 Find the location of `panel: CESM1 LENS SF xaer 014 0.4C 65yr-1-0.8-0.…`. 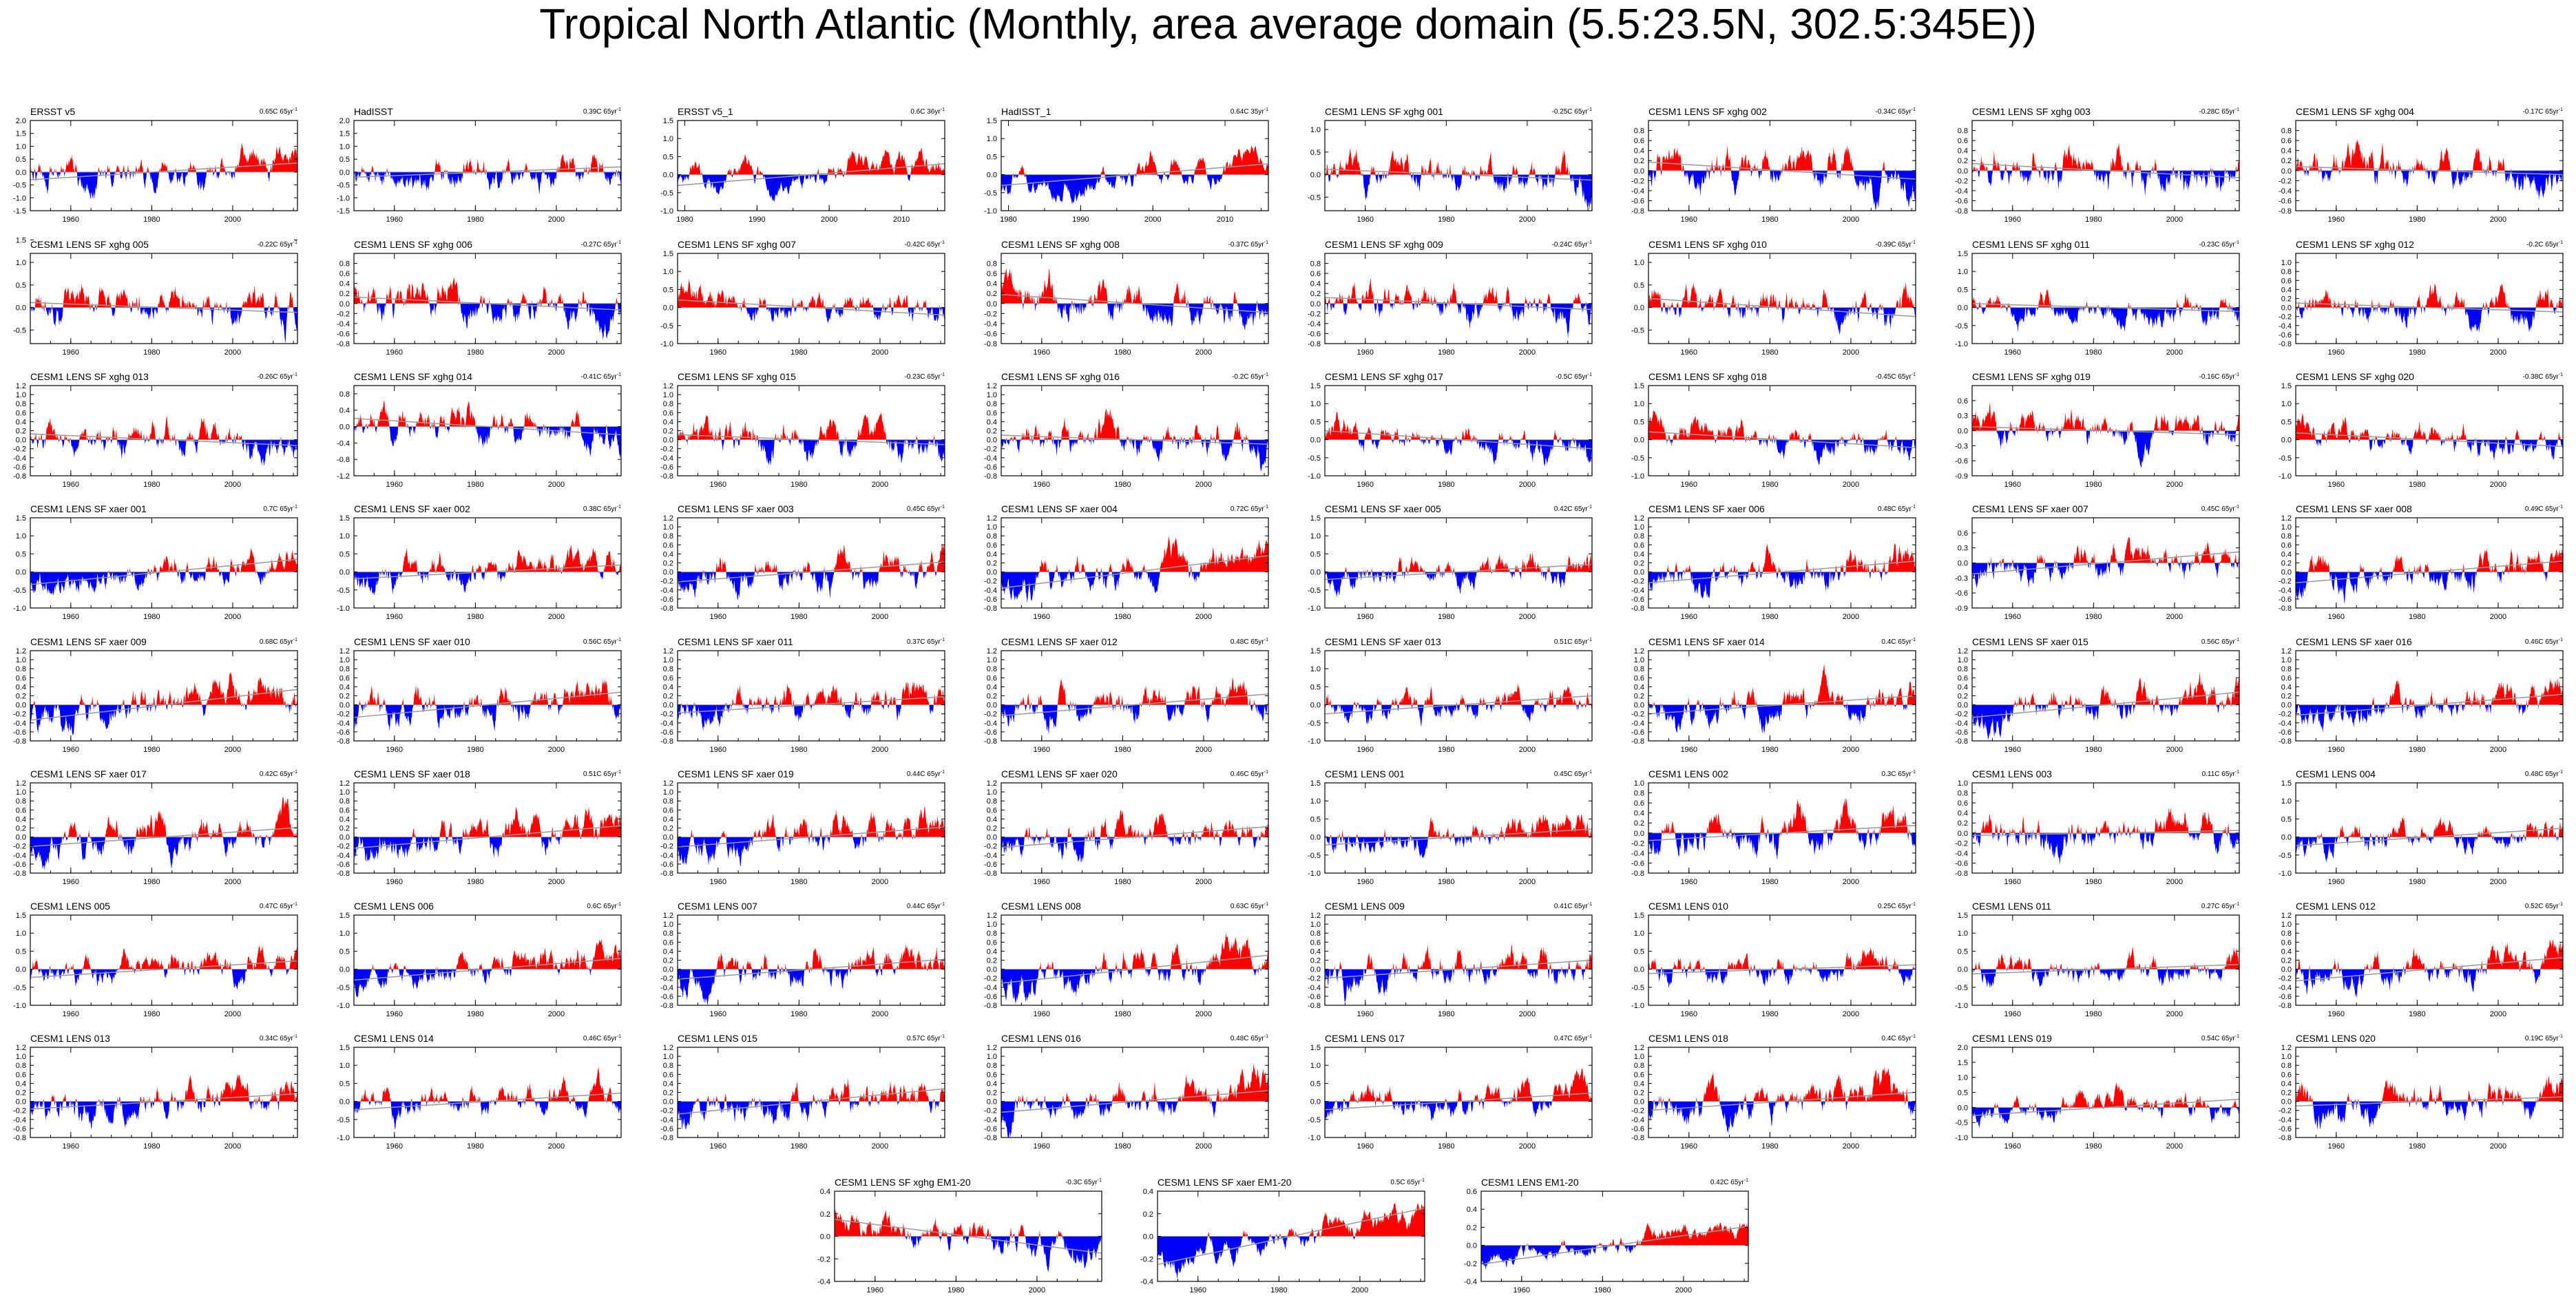

panel: CESM1 LENS SF xaer 014 0.4C 65yr-1-0.8-0.… is located at coordinates (1773, 695).